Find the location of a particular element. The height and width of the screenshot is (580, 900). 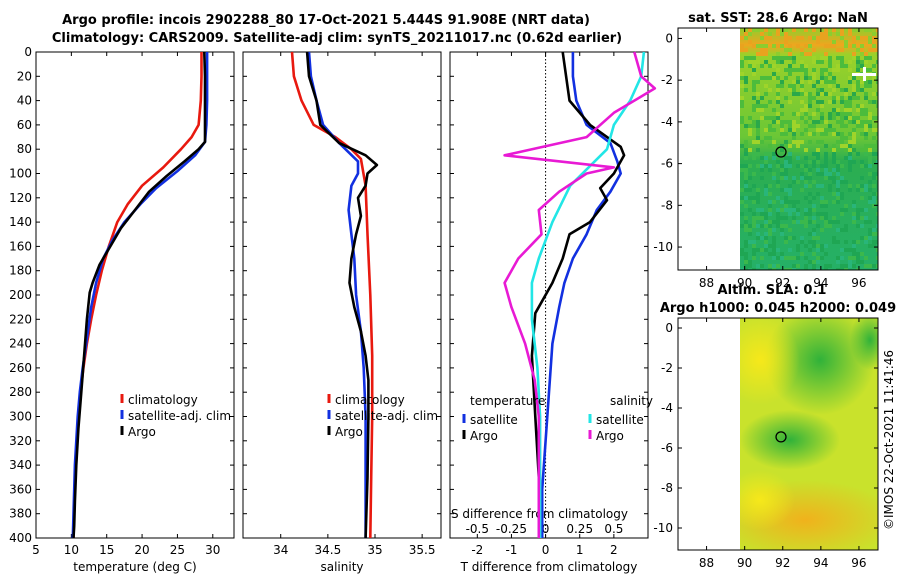

x-tick-label: 35.5 is located at coordinates (422, 550).